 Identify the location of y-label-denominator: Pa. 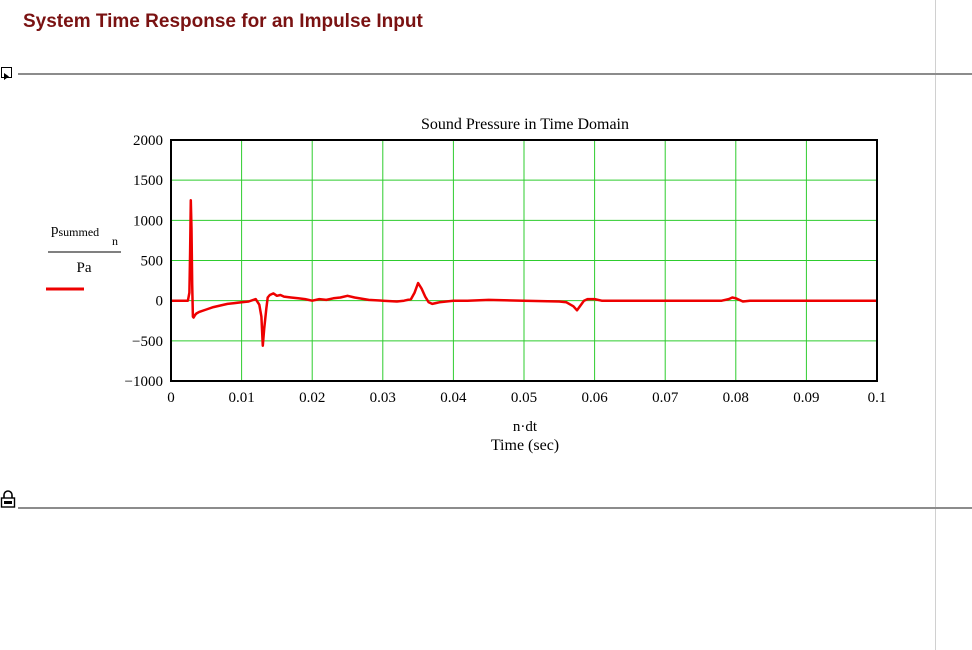
(84, 268).